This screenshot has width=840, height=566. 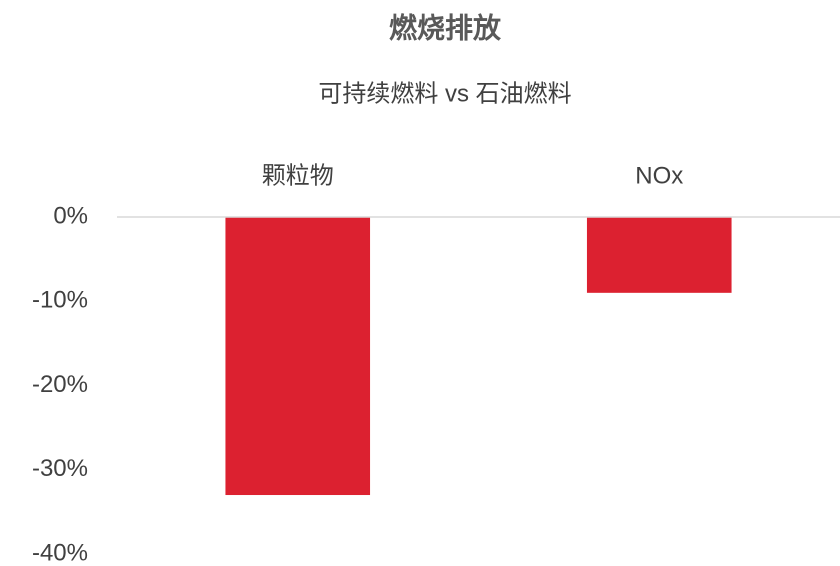 I want to click on y-tick-label: -10%, so click(x=60, y=300).